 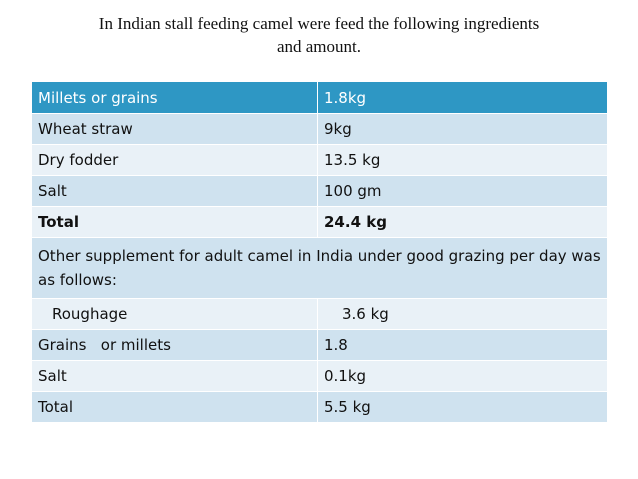 What do you see at coordinates (462, 160) in the screenshot?
I see `amount-cell: 13.5 kg` at bounding box center [462, 160].